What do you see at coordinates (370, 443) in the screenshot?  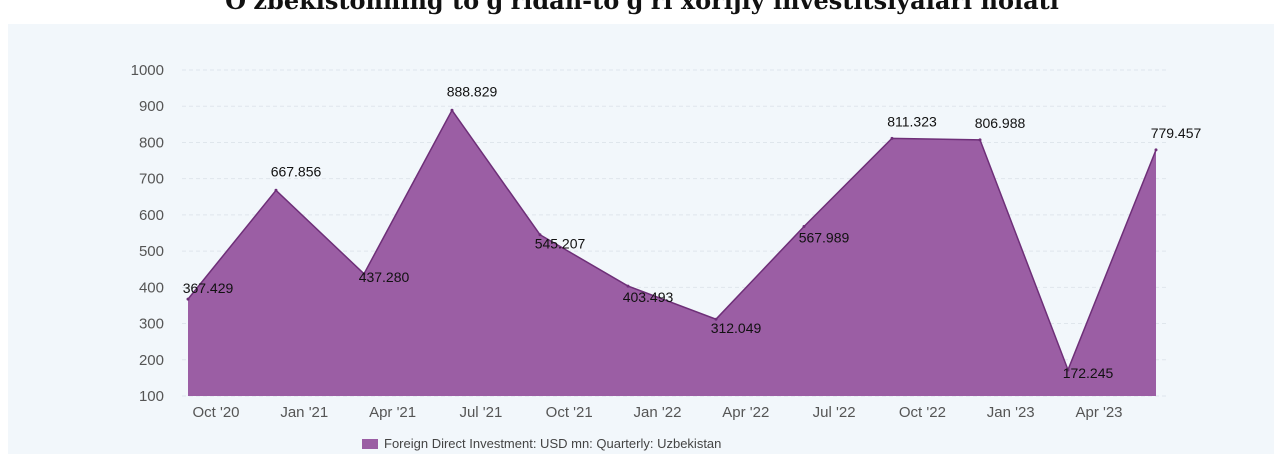 I see `legend-swatch` at bounding box center [370, 443].